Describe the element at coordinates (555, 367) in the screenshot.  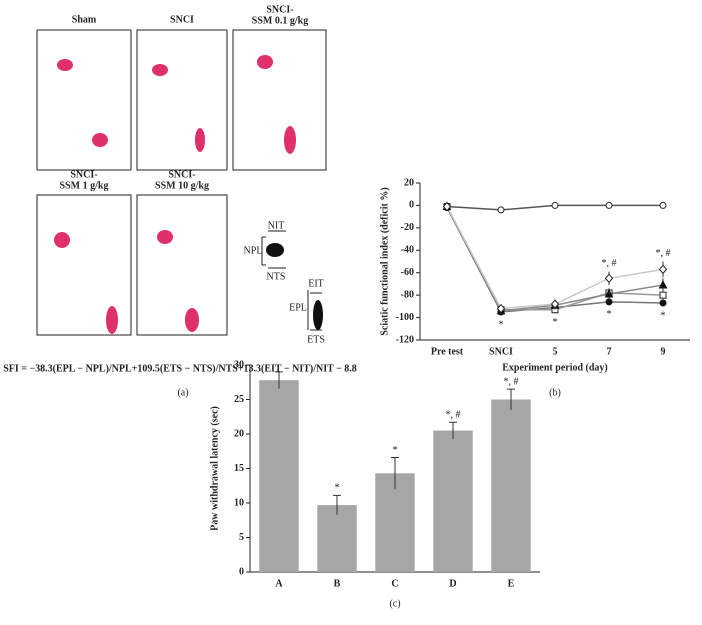
I see `x-axis-label: Experiment period (day)` at that location.